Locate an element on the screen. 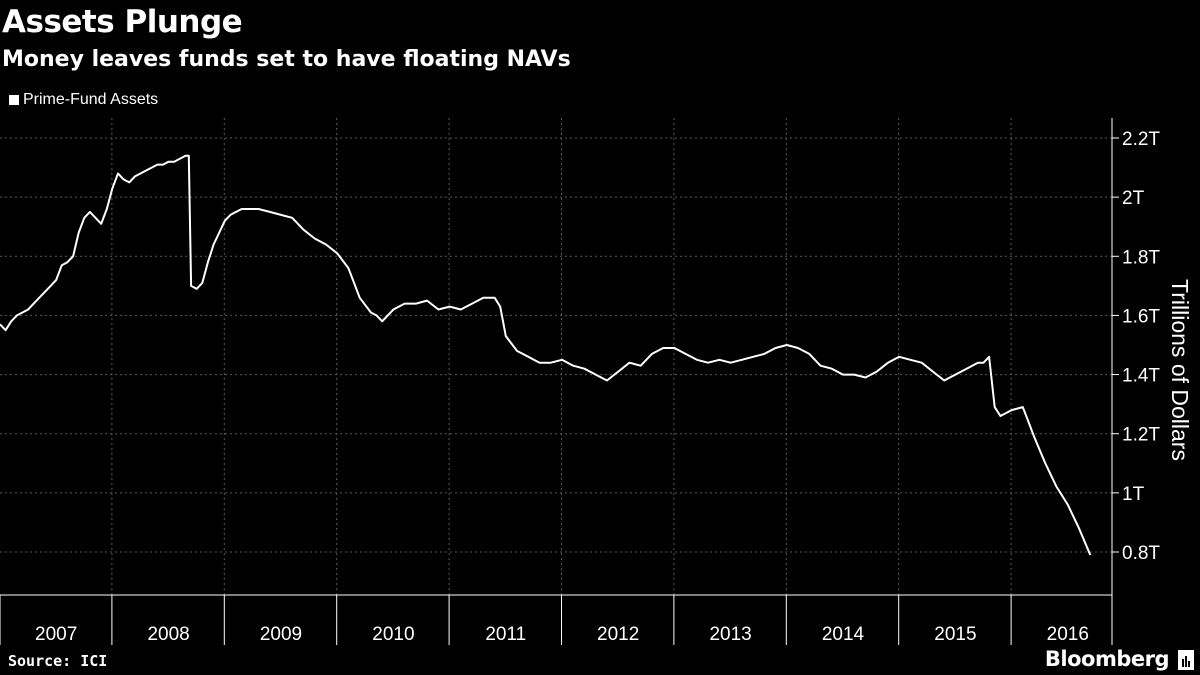 The width and height of the screenshot is (1200, 675). legend: Prime-Fund Assets is located at coordinates (83, 100).